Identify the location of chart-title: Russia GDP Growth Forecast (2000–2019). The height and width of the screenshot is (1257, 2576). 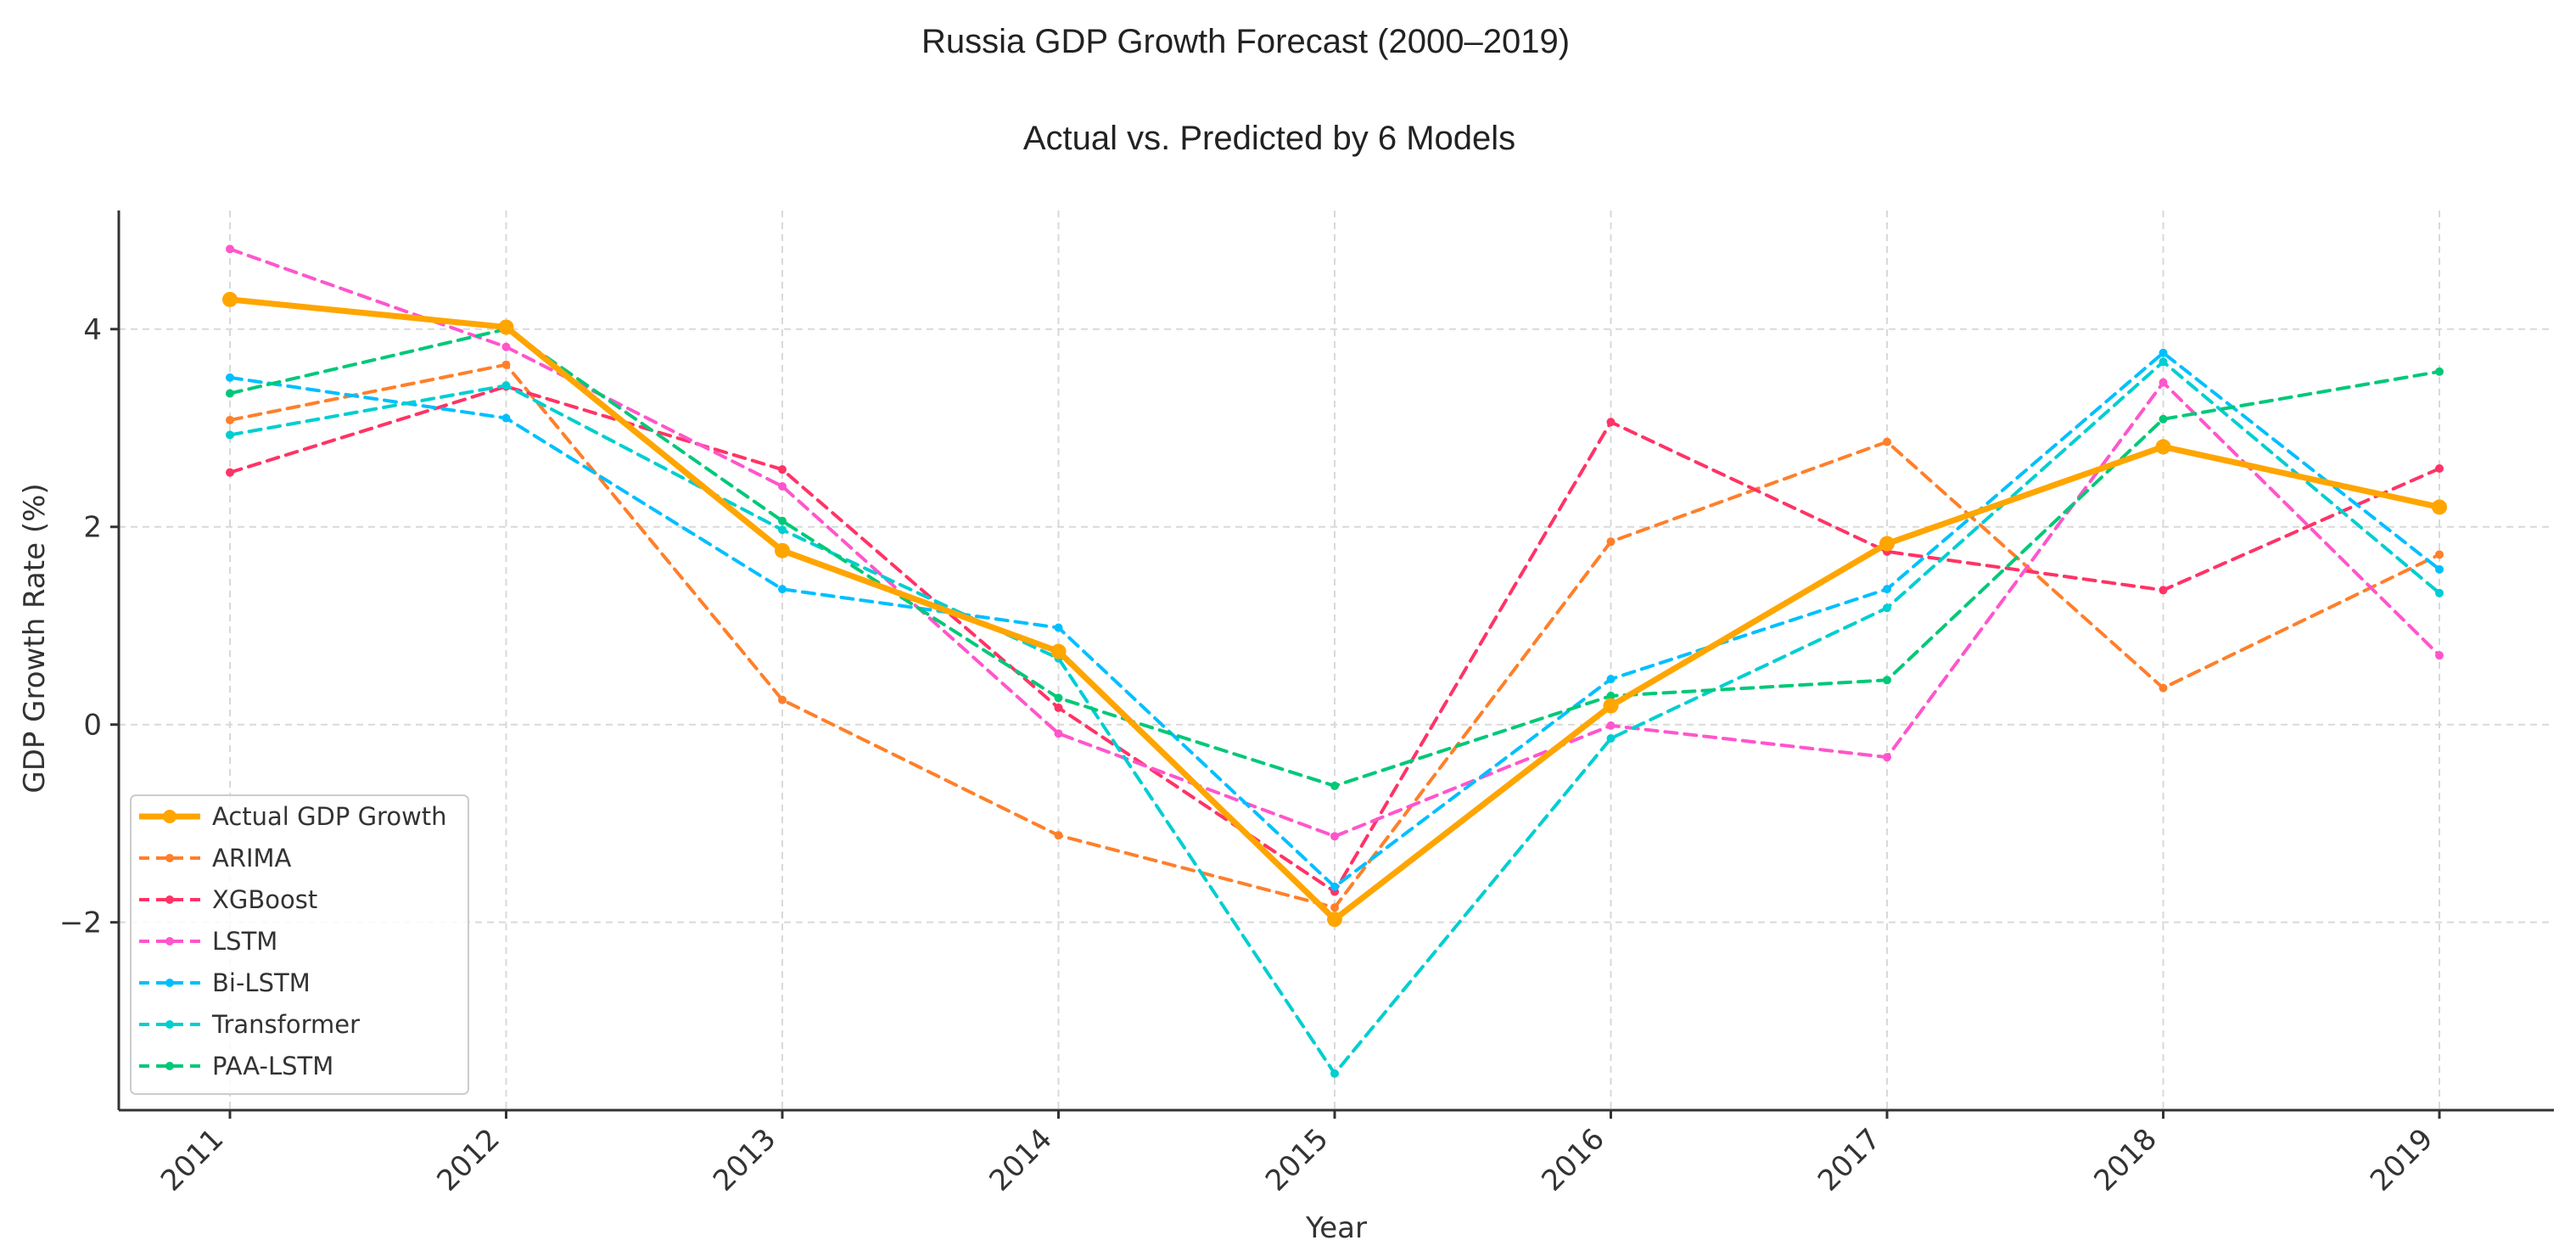
(1245, 41).